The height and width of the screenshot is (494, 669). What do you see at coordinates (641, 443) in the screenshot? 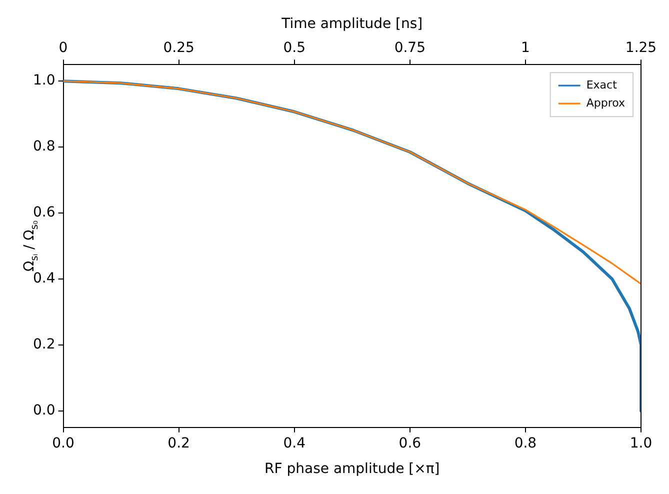
I see `x-tick-label: 1.0` at bounding box center [641, 443].